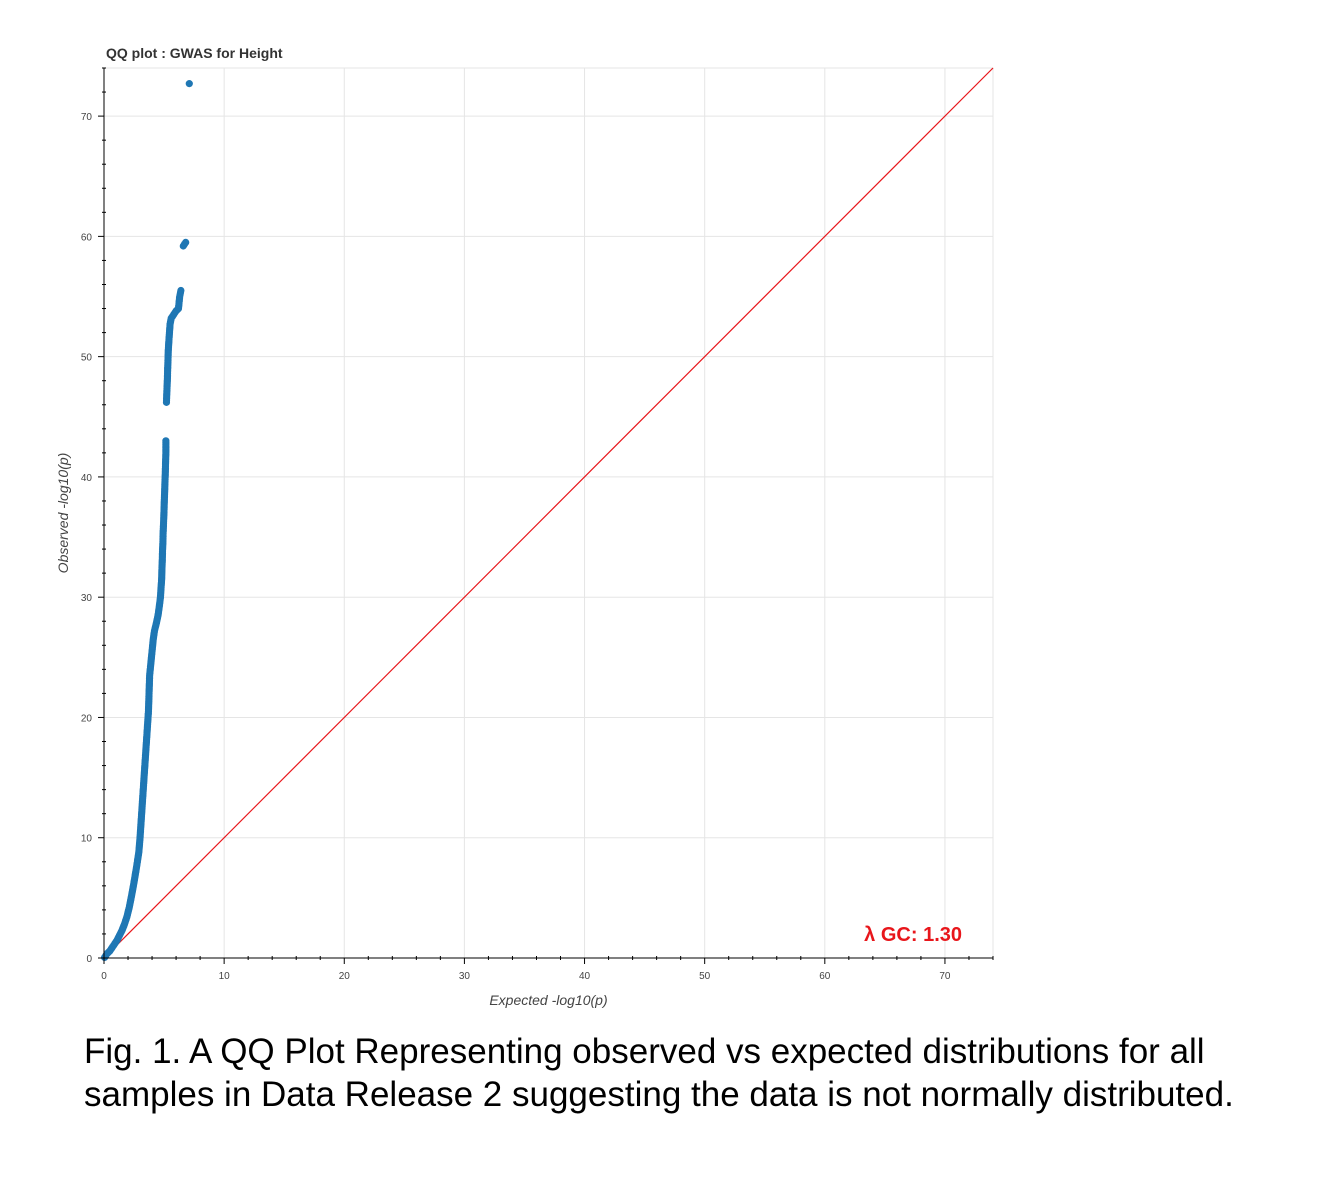 This screenshot has width=1318, height=1190. Describe the element at coordinates (104, 976) in the screenshot. I see `x-tick-label: 0` at that location.